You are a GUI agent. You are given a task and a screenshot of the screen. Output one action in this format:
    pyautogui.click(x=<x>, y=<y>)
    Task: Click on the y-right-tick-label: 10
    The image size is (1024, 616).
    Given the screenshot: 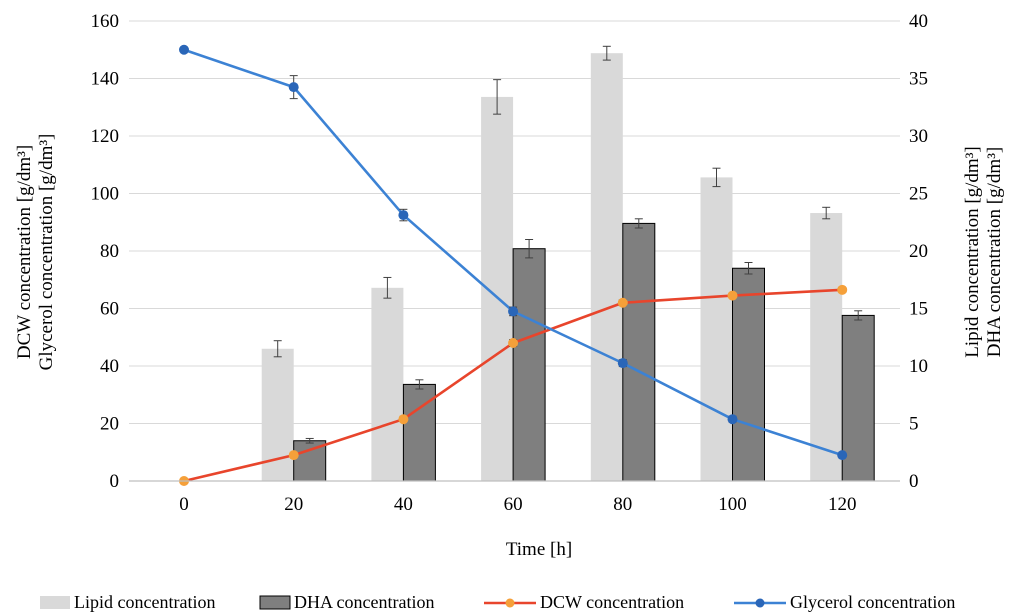 What is the action you would take?
    pyautogui.click(x=918, y=366)
    